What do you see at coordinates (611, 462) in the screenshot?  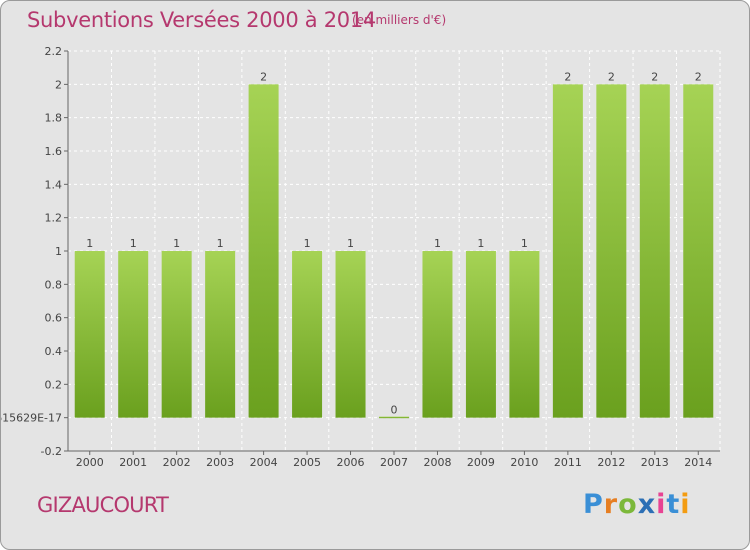 I see `x-tick-label: 2012` at bounding box center [611, 462].